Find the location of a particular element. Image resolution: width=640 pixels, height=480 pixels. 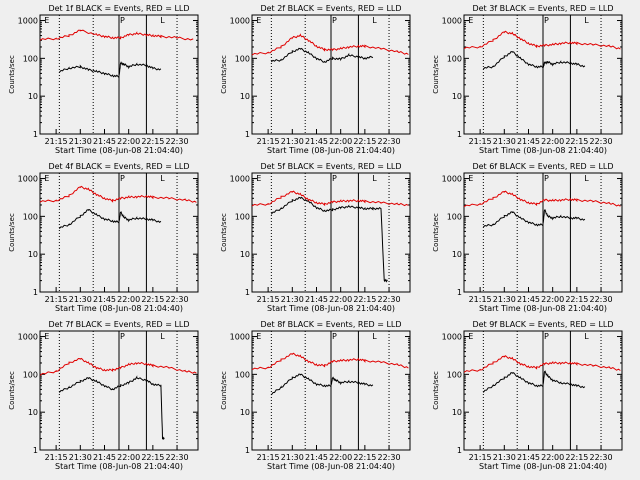

panel-title: Det 9f BLACK = Events, RED = LLD is located at coordinates (542, 324).